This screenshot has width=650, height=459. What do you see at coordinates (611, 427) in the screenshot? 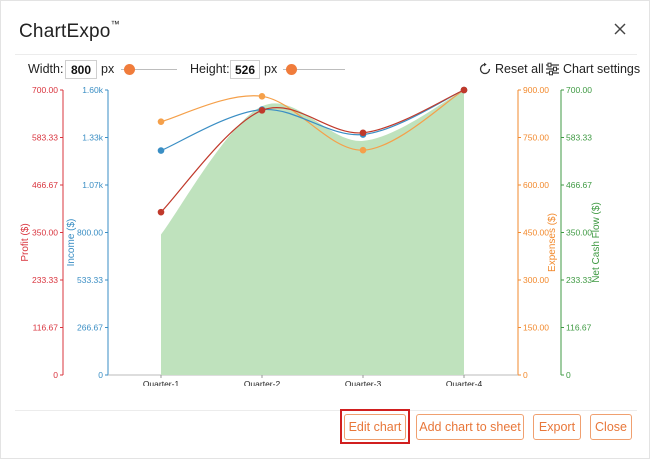
I see `close-button: Close` at bounding box center [611, 427].